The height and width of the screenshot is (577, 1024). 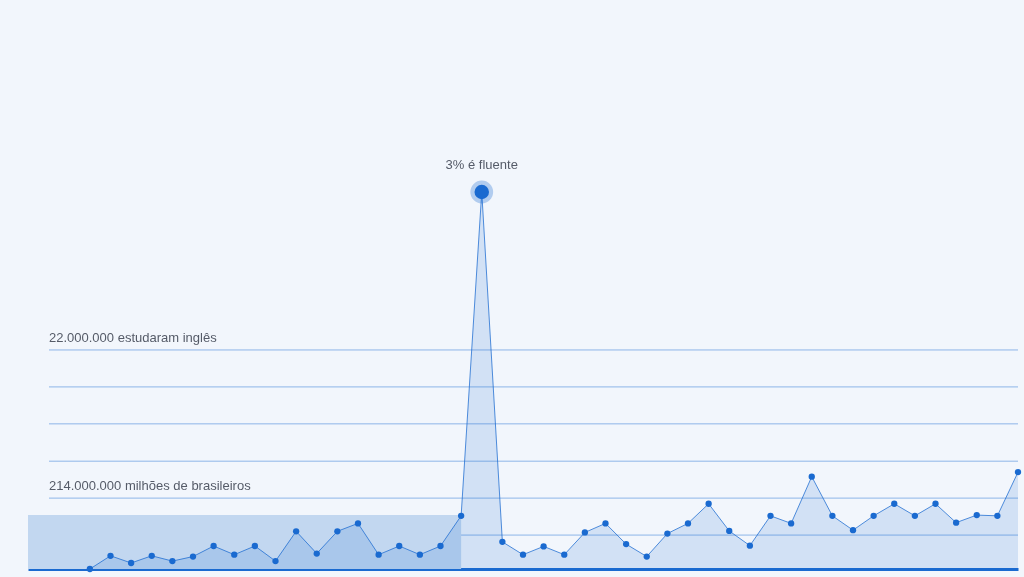 I want to click on annotation: 3% é fluente, so click(x=481, y=164).